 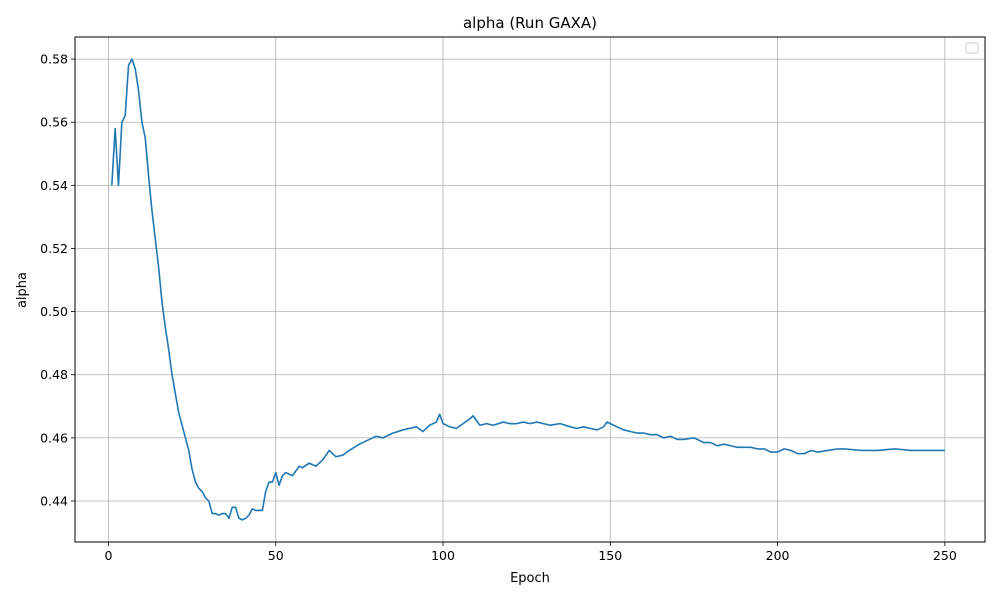 I want to click on chart-title: alpha (Run GAXA), so click(x=530, y=23).